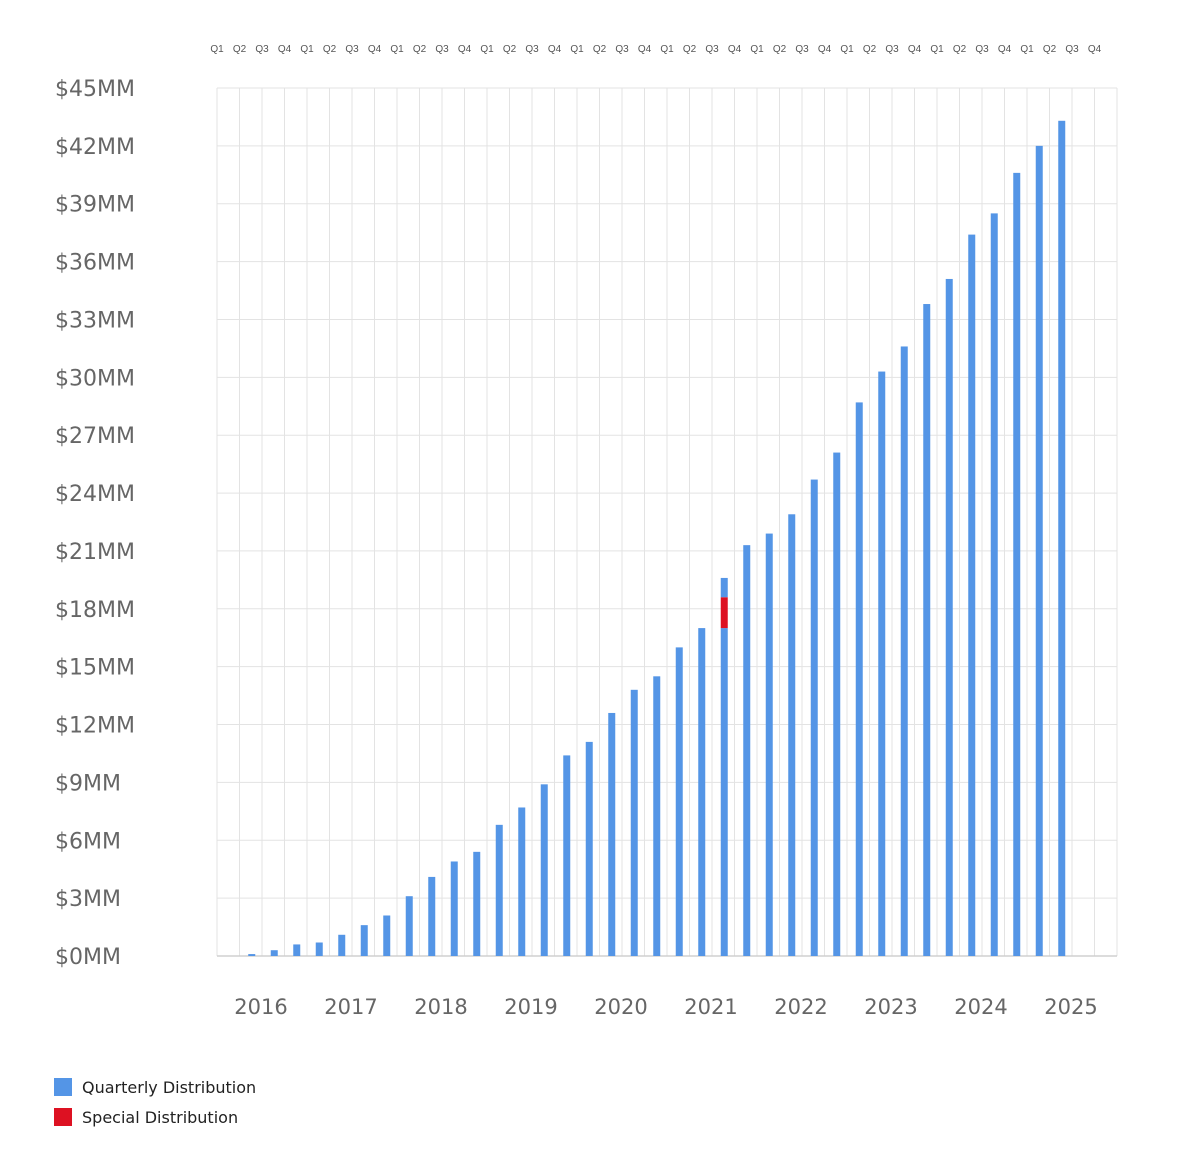 This screenshot has height=1154, width=1200. I want to click on y-tick-label: $45MM, so click(95, 89).